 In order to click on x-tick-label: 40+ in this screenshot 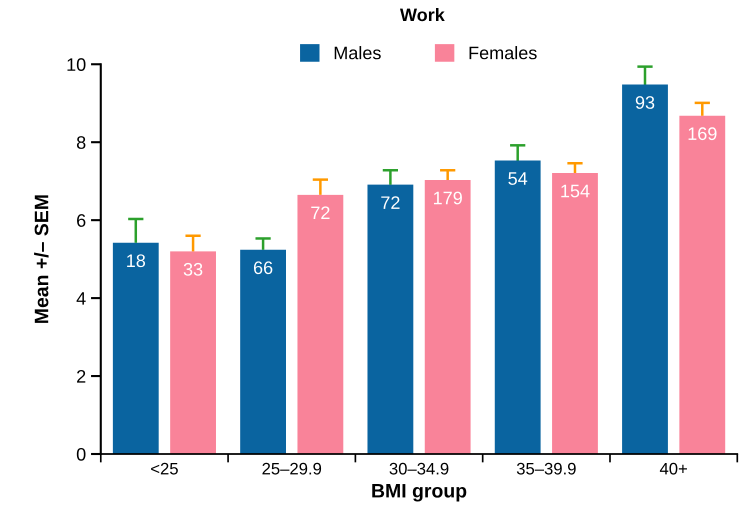, I will do `click(673, 468)`.